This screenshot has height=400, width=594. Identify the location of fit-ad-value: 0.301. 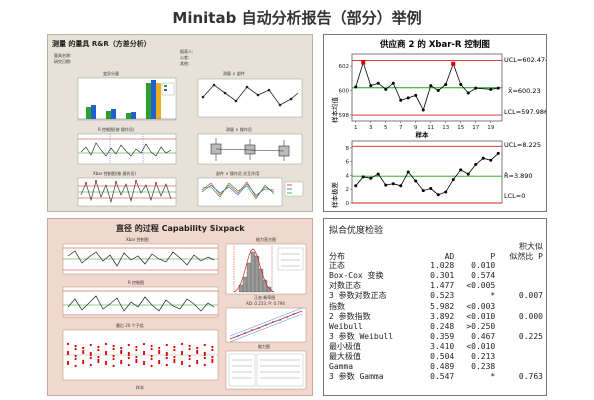
(442, 276).